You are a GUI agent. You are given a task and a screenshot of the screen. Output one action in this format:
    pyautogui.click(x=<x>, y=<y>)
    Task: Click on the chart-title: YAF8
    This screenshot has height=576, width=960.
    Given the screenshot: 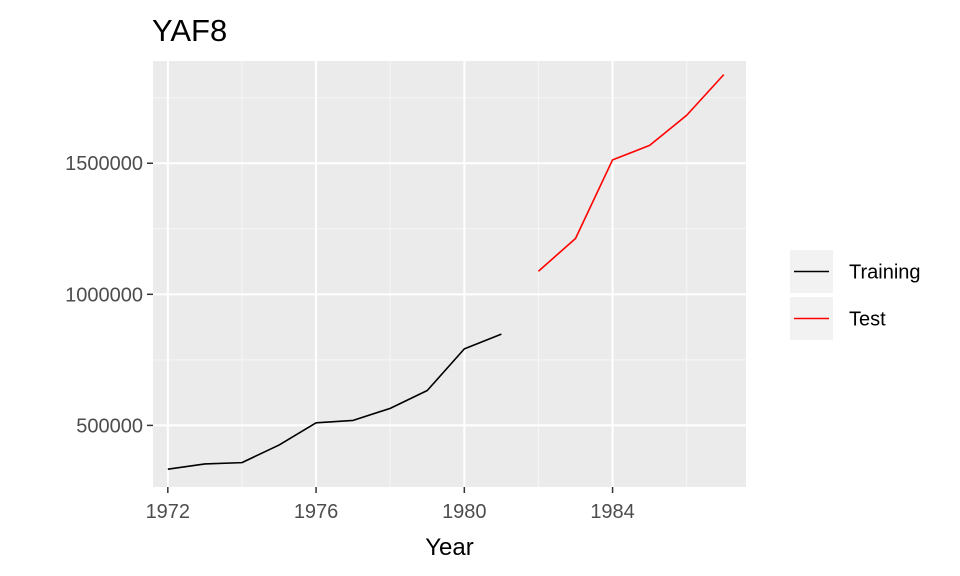 What is the action you would take?
    pyautogui.click(x=189, y=30)
    